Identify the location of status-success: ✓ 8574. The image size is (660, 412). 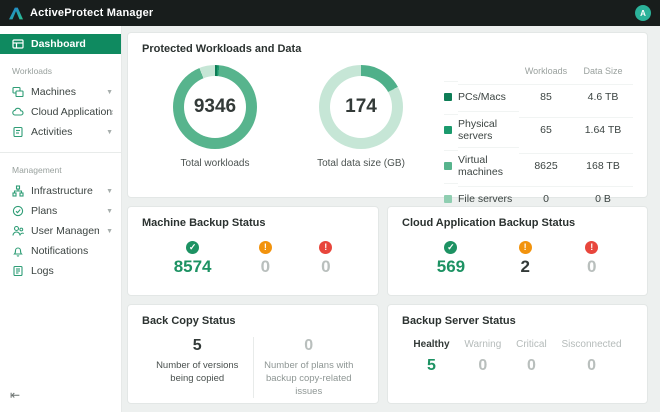
(193, 259).